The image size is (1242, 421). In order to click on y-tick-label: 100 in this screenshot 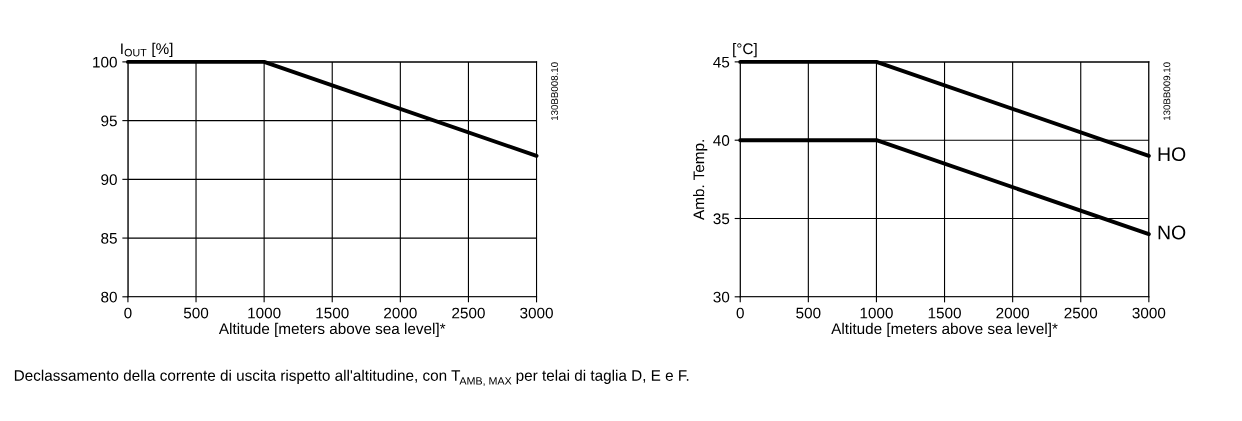, I will do `click(105, 62)`.